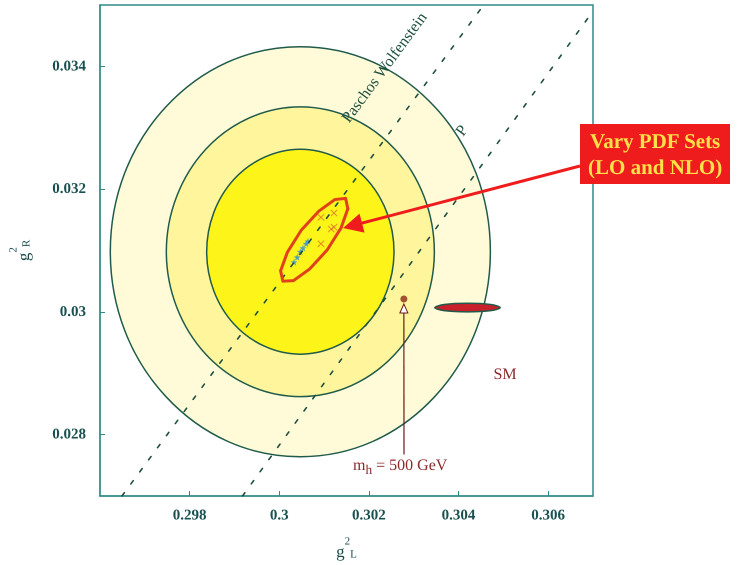  Describe the element at coordinates (459, 516) in the screenshot. I see `x-tick-label: 0.304` at that location.